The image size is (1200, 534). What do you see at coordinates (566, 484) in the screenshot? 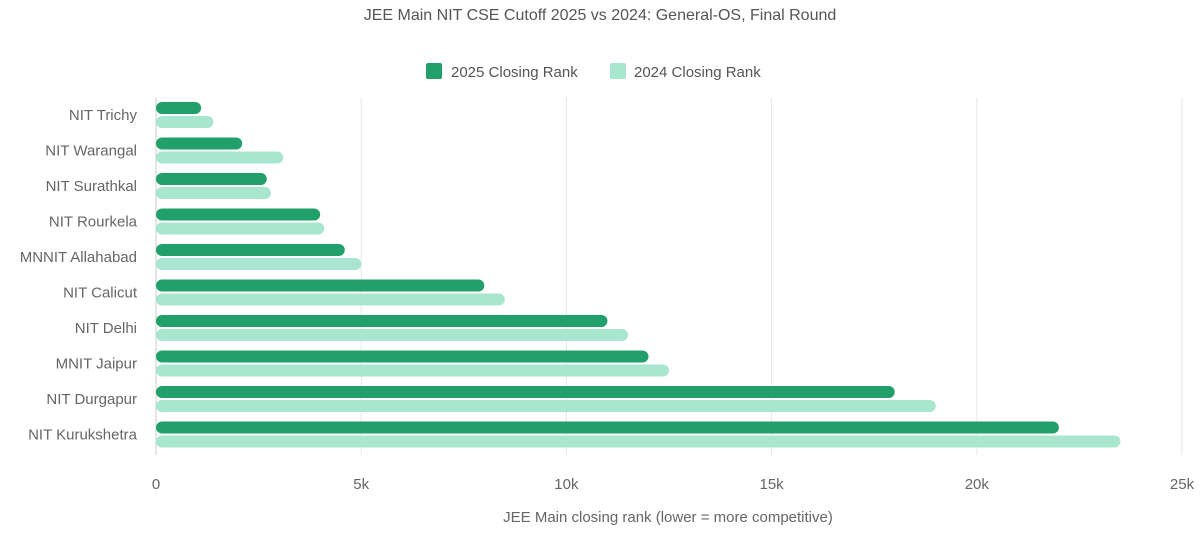
I see `x-tick-label: 10k` at bounding box center [566, 484].